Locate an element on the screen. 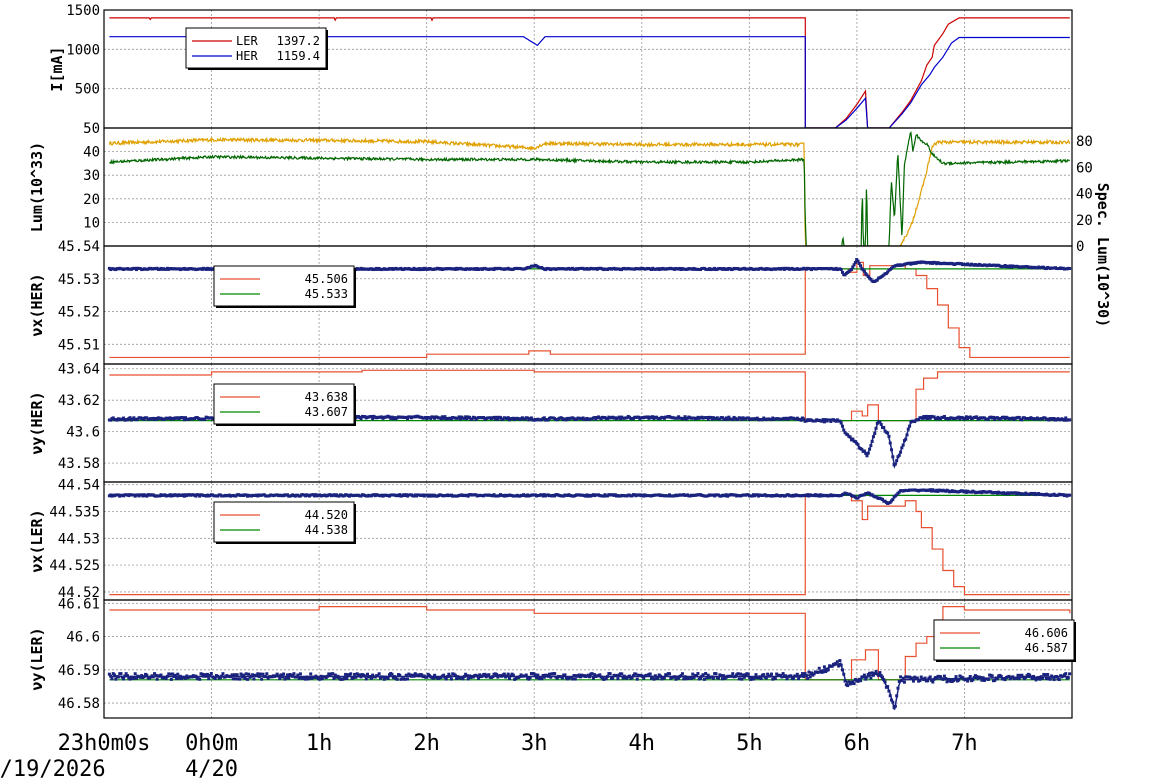 The image size is (1154, 782). ytick-label: 1000 is located at coordinates (83, 50).